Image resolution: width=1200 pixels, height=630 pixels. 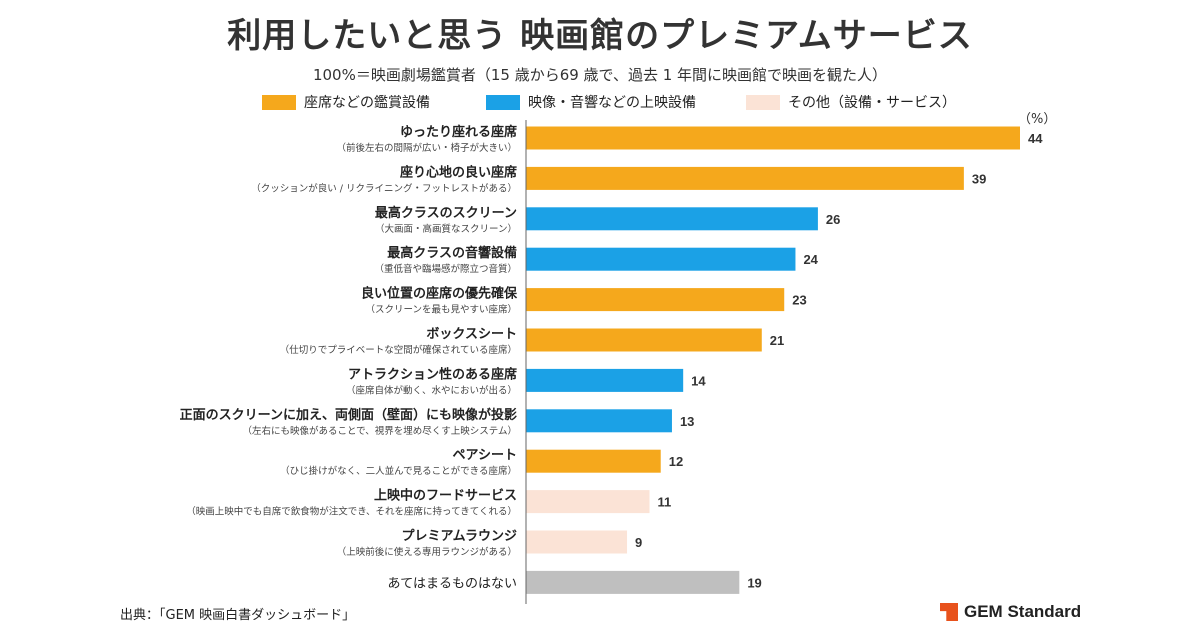 What do you see at coordinates (351, 512) in the screenshot?
I see `category-sublabel: （映画上映中でも自席で飲食物が注文でき、それを座席に持ってきてくれる）` at bounding box center [351, 512].